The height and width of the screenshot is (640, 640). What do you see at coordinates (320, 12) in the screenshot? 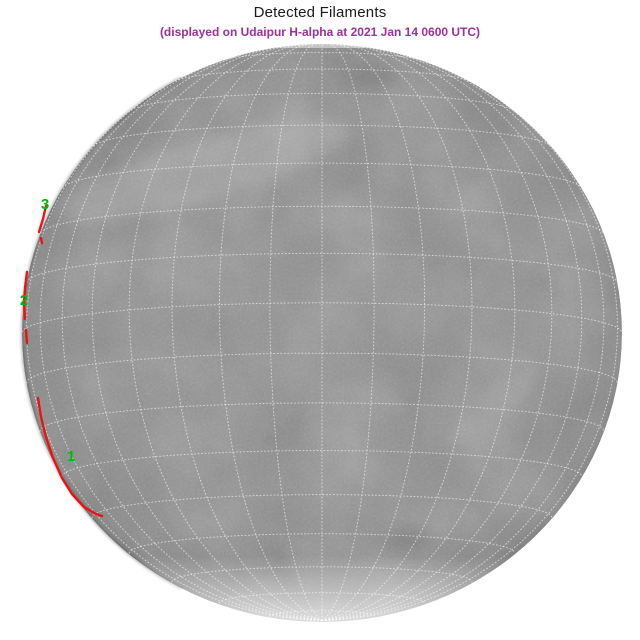
I see `page-title: Detected Filaments` at bounding box center [320, 12].